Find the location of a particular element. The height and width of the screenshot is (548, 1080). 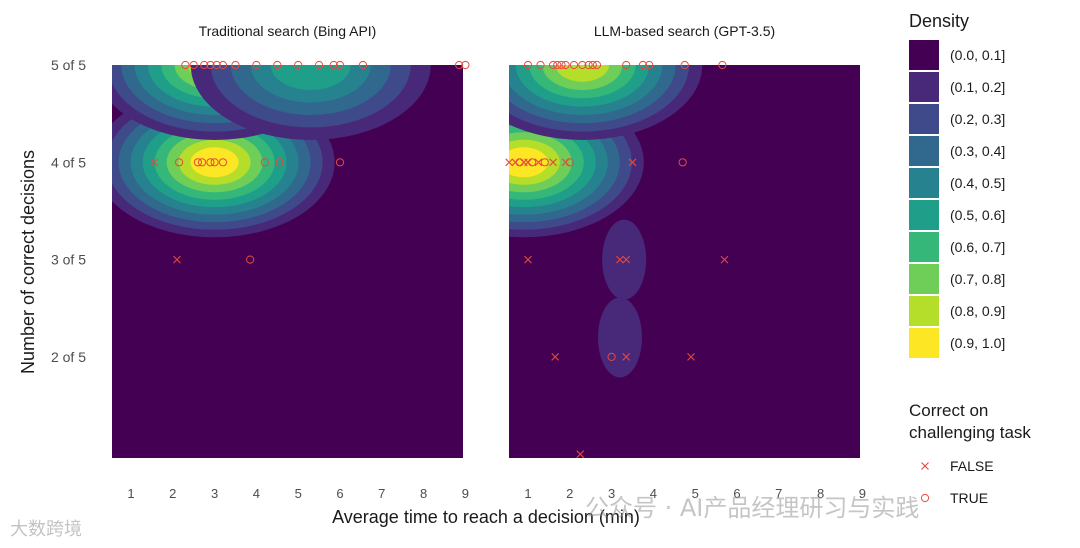

density-legend-label: (0.3, 0.4] is located at coordinates (977, 151).